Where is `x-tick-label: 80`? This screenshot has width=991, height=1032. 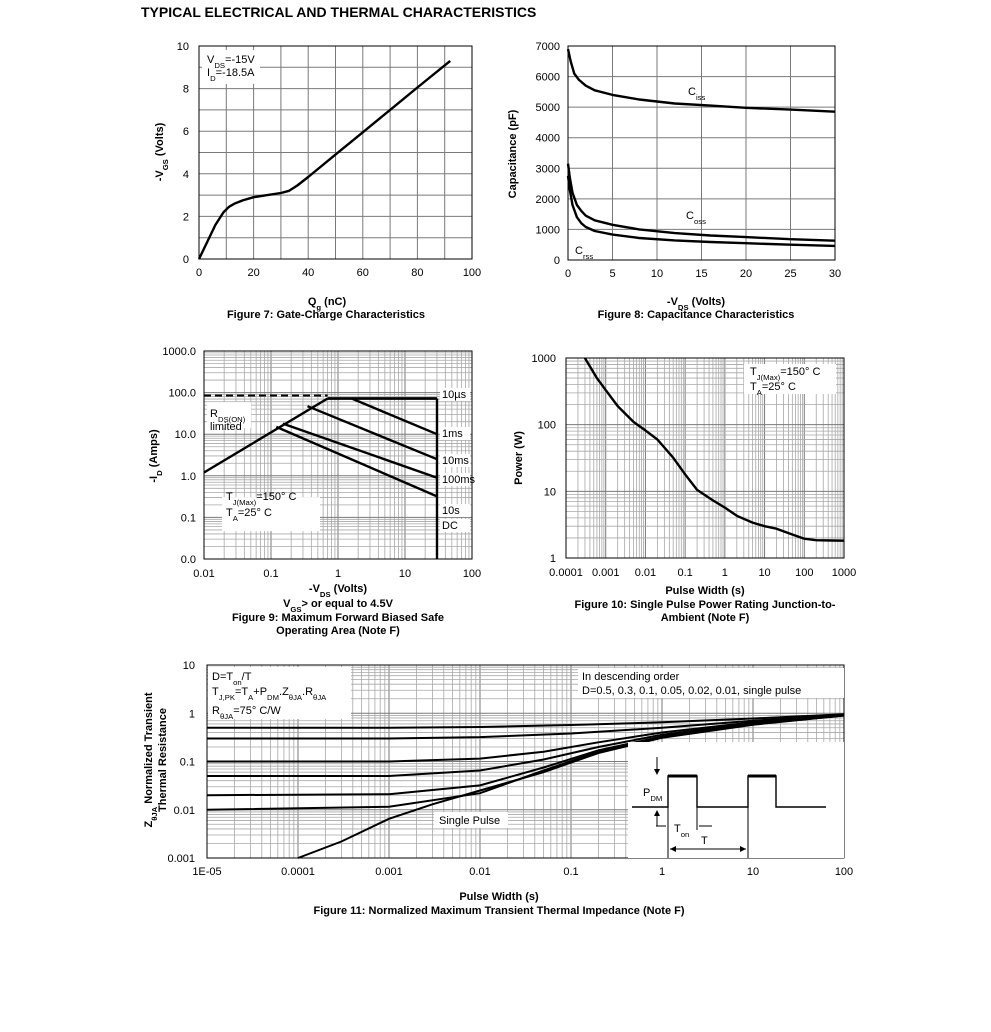 x-tick-label: 80 is located at coordinates (417, 273).